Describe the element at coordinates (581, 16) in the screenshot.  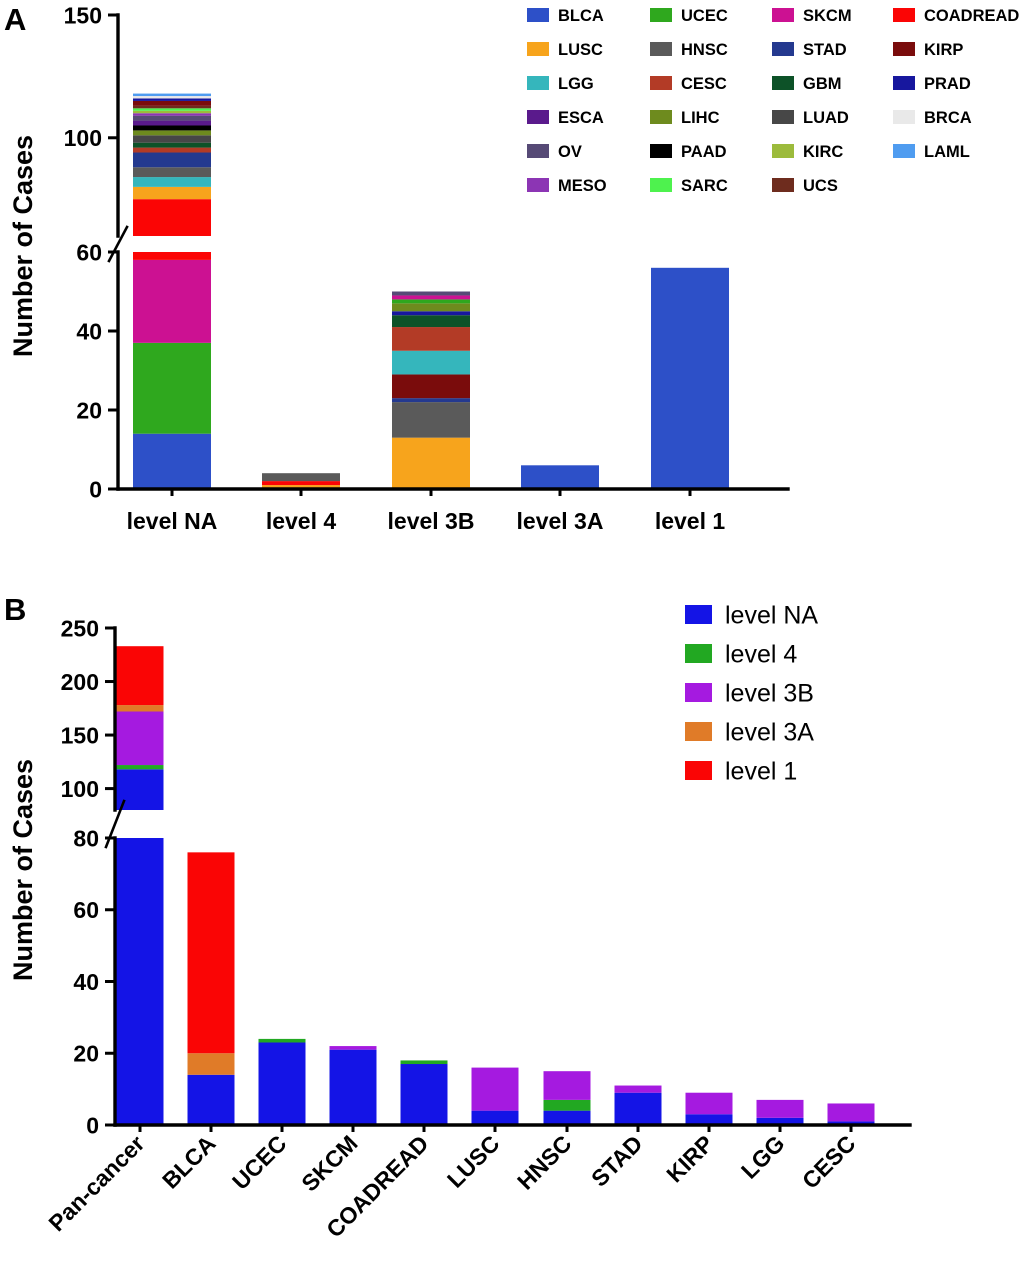
I see `legend-label-BLCA: BLCA` at that location.